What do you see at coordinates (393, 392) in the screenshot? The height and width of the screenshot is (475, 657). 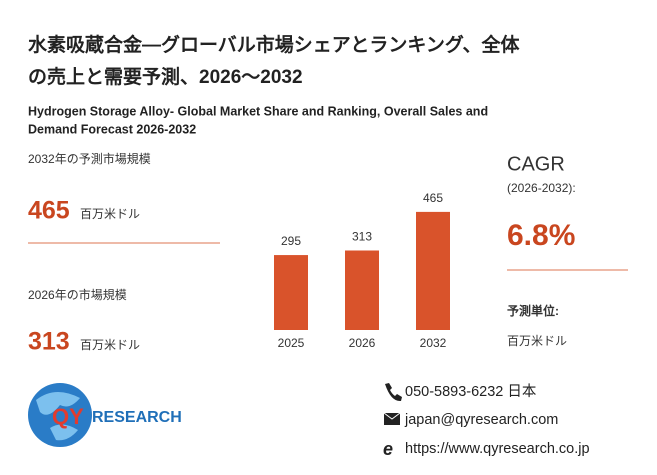 I see `phone-icon` at bounding box center [393, 392].